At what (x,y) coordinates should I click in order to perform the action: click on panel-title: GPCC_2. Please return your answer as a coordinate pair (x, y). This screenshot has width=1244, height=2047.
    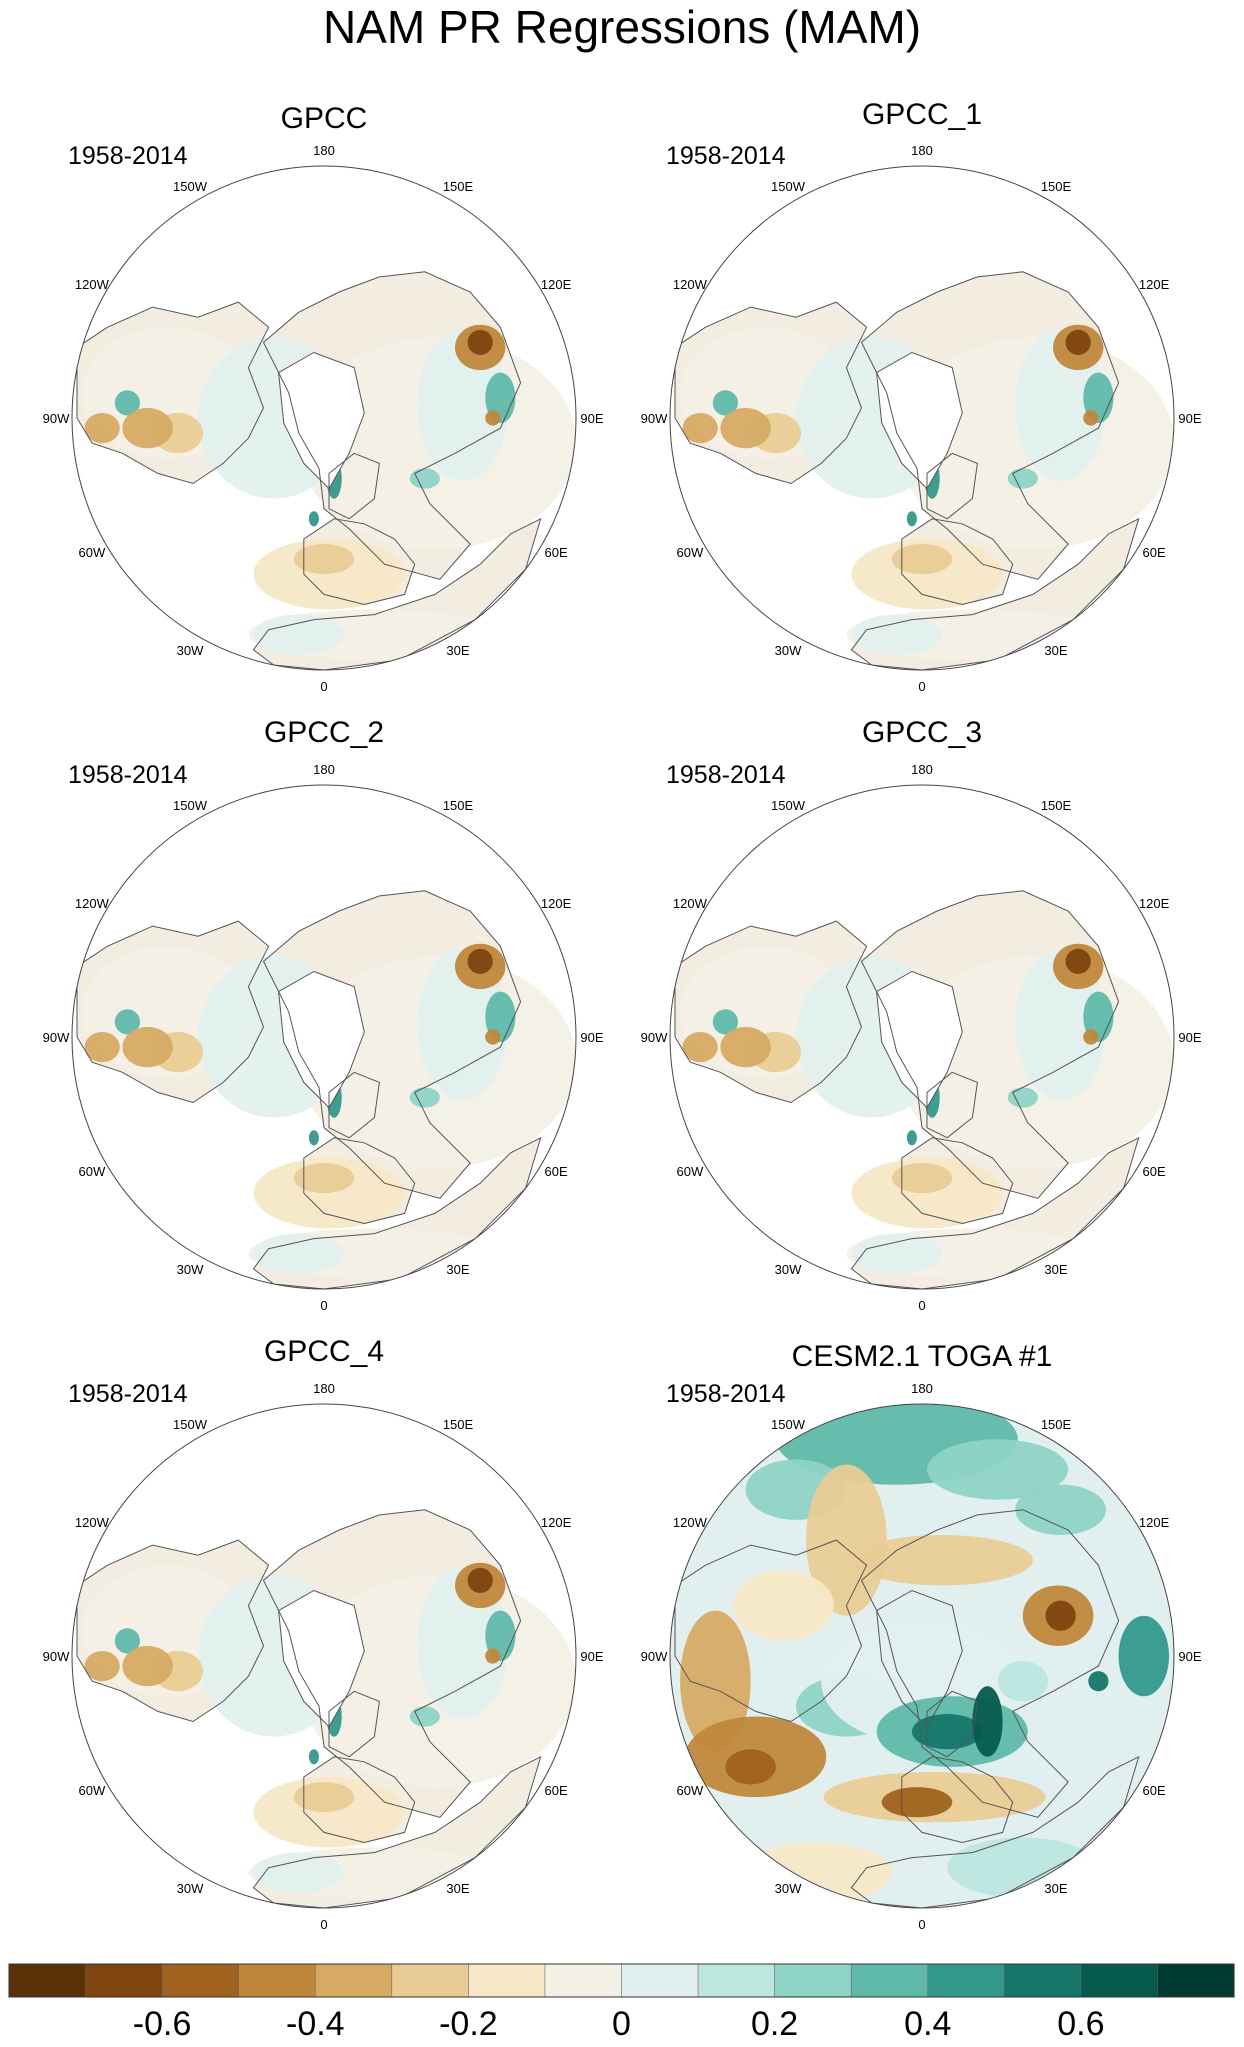
    Looking at the image, I should click on (324, 732).